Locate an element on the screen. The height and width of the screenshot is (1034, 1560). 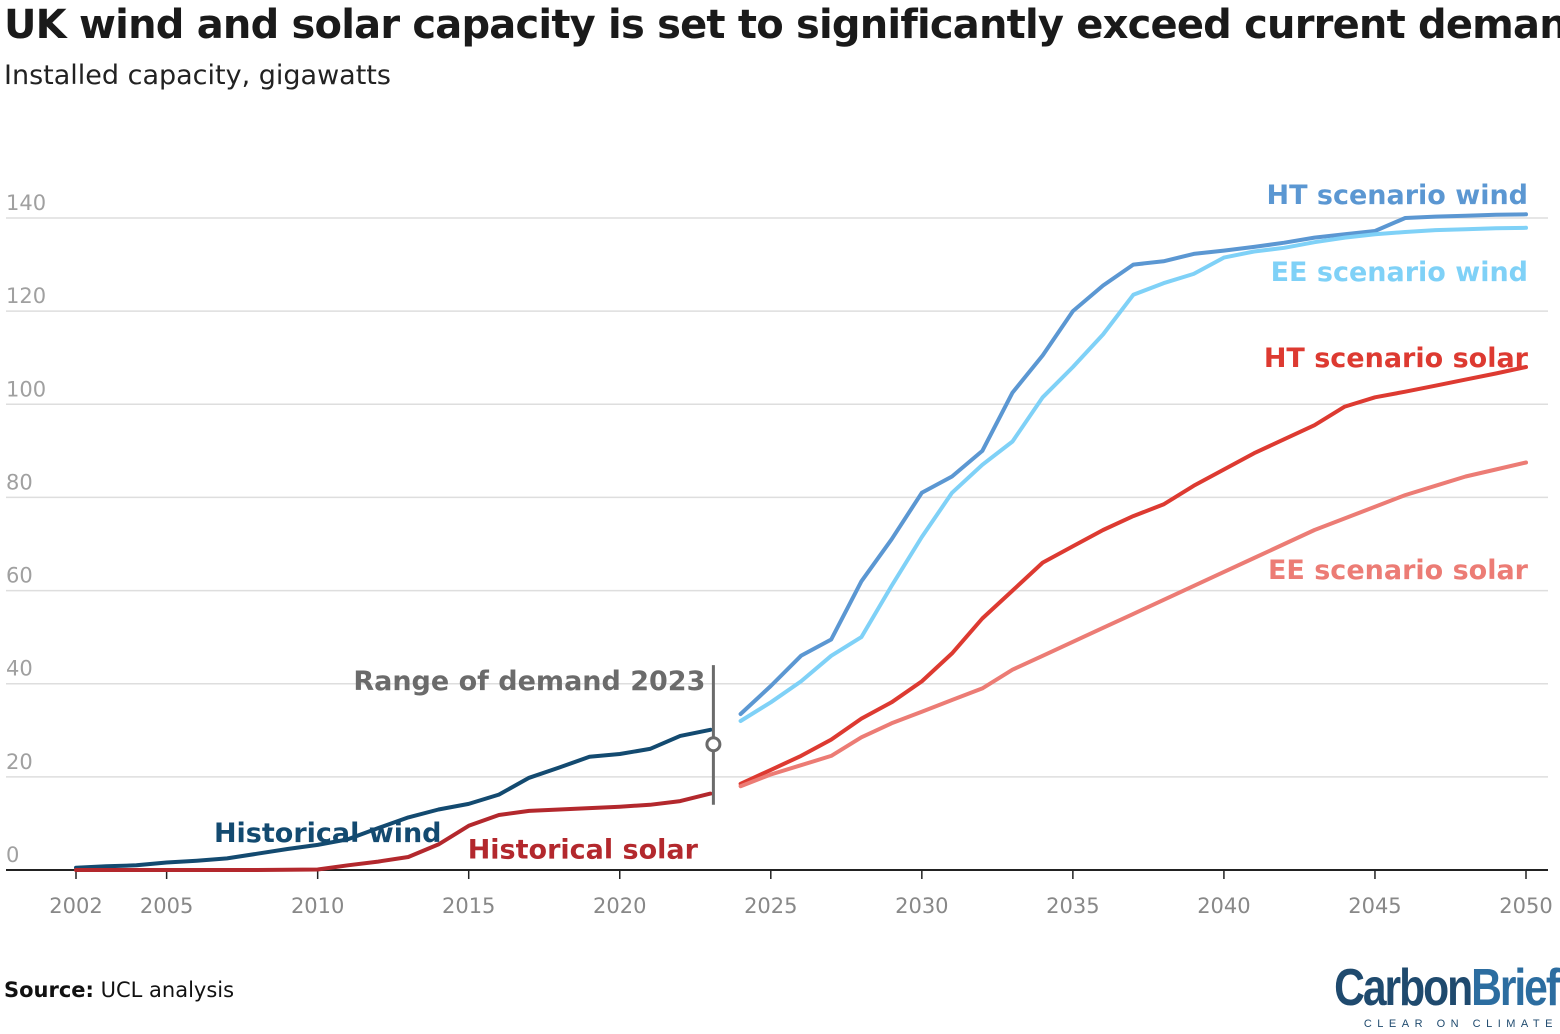
historical-wind-label: Historical wind is located at coordinates (328, 833).